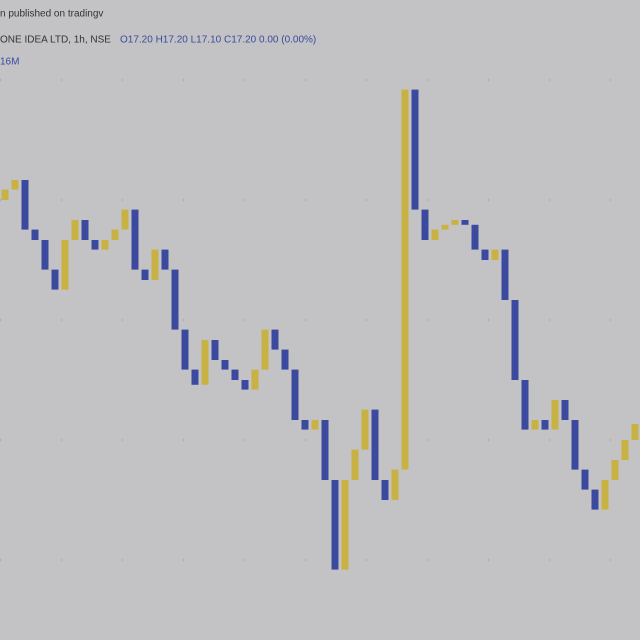 The height and width of the screenshot is (640, 640). Describe the element at coordinates (55, 40) in the screenshot. I see `symbol: ONE IDEA LTD, 1h, NSE` at that location.